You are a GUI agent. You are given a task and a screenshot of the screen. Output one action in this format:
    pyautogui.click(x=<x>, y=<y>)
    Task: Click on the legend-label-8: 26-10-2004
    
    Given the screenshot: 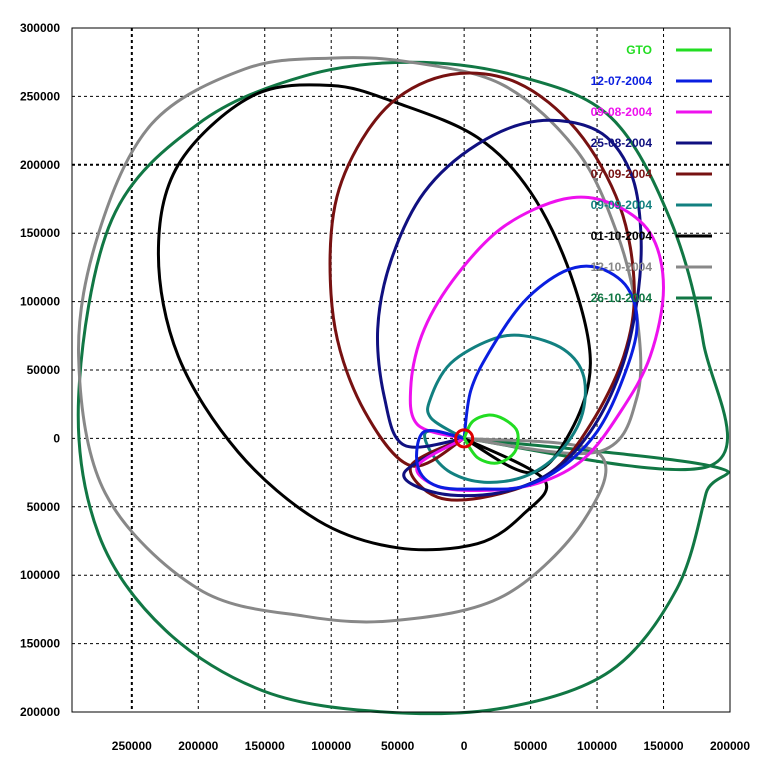 What is the action you would take?
    pyautogui.click(x=622, y=298)
    